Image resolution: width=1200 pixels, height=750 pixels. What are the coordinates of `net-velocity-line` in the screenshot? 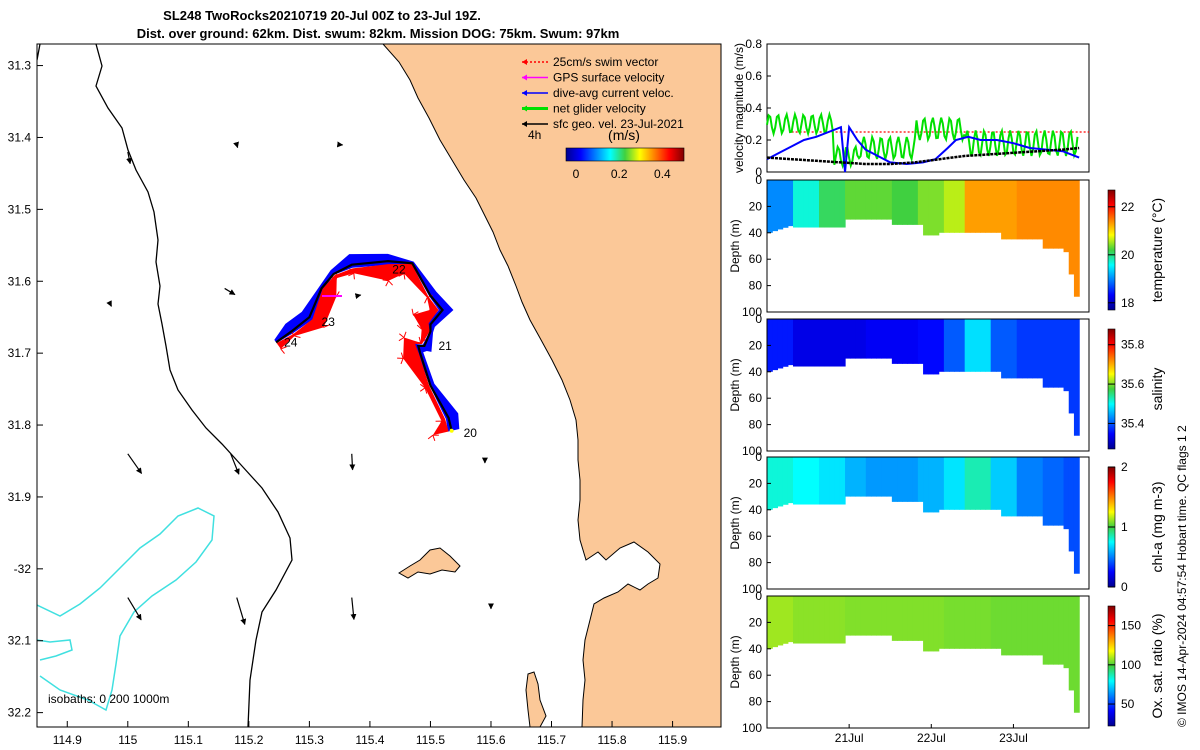 It's located at (922, 140).